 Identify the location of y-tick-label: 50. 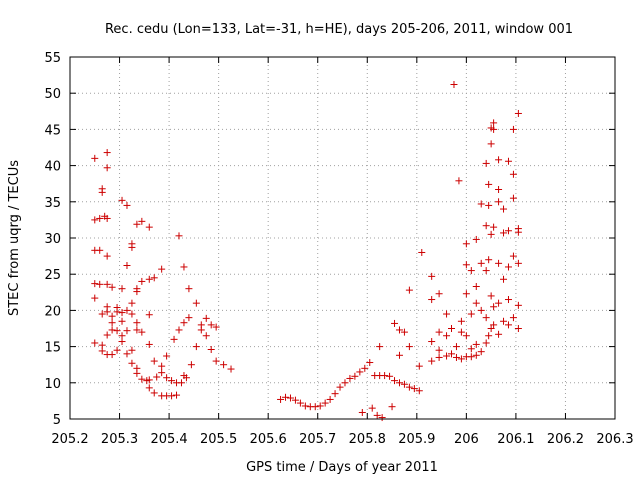
(52, 94).